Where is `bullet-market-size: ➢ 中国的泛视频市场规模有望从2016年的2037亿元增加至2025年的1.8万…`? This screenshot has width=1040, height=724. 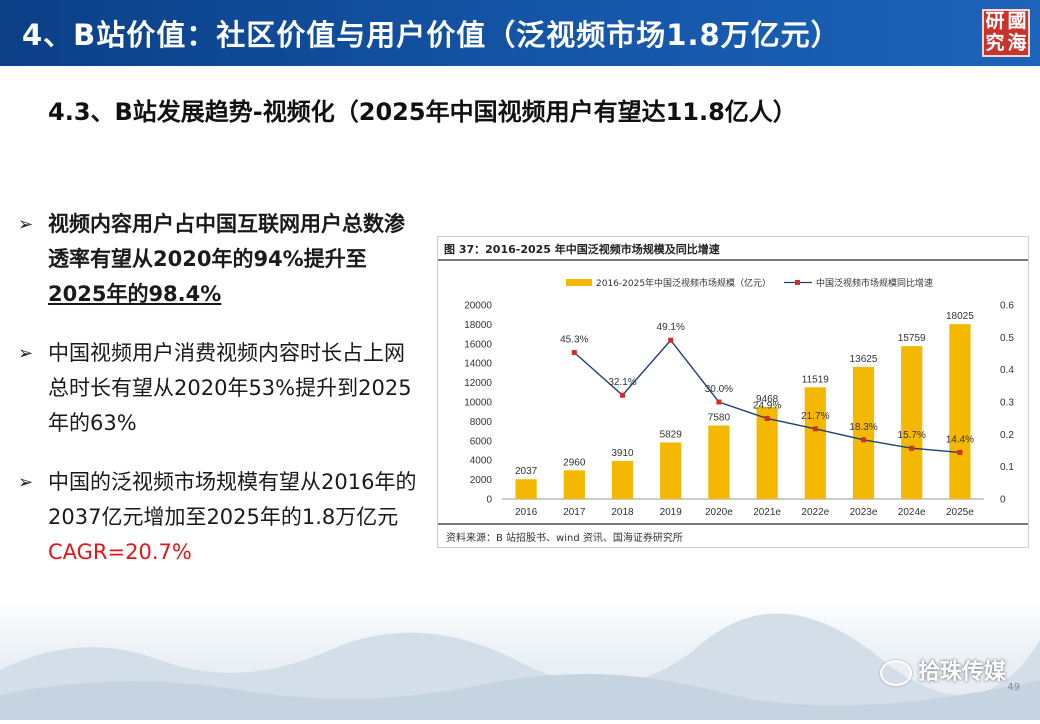
bullet-market-size: ➢ 中国的泛视频市场规模有望从2016年的2037亿元增加至2025年的1.8万… is located at coordinates (218, 517).